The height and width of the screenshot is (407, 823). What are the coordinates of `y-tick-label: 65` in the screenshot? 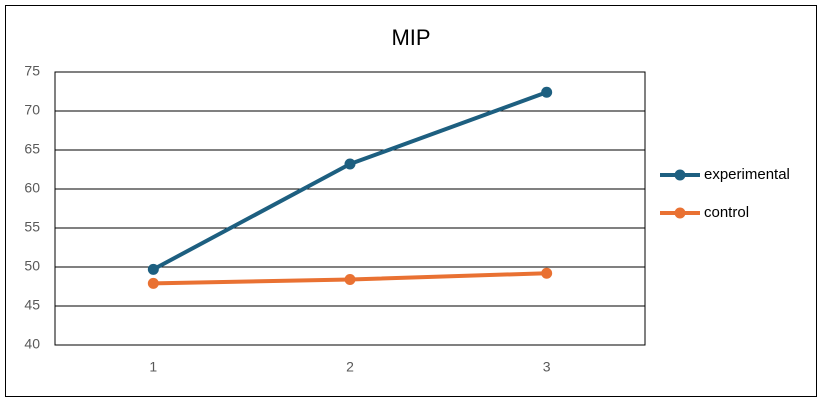 It's located at (32, 149).